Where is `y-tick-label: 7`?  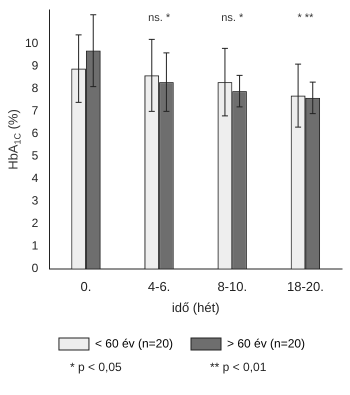
y-tick-label: 7 is located at coordinates (35, 111).